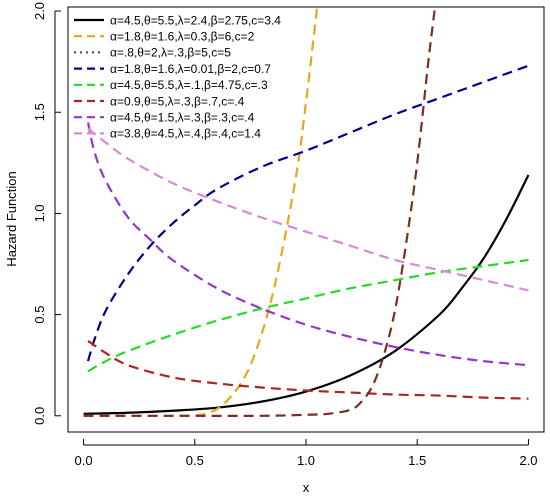  What do you see at coordinates (170, 53) in the screenshot?
I see `legend-label: α=.8,θ=2,λ=.3,β=5,c=5` at bounding box center [170, 53].